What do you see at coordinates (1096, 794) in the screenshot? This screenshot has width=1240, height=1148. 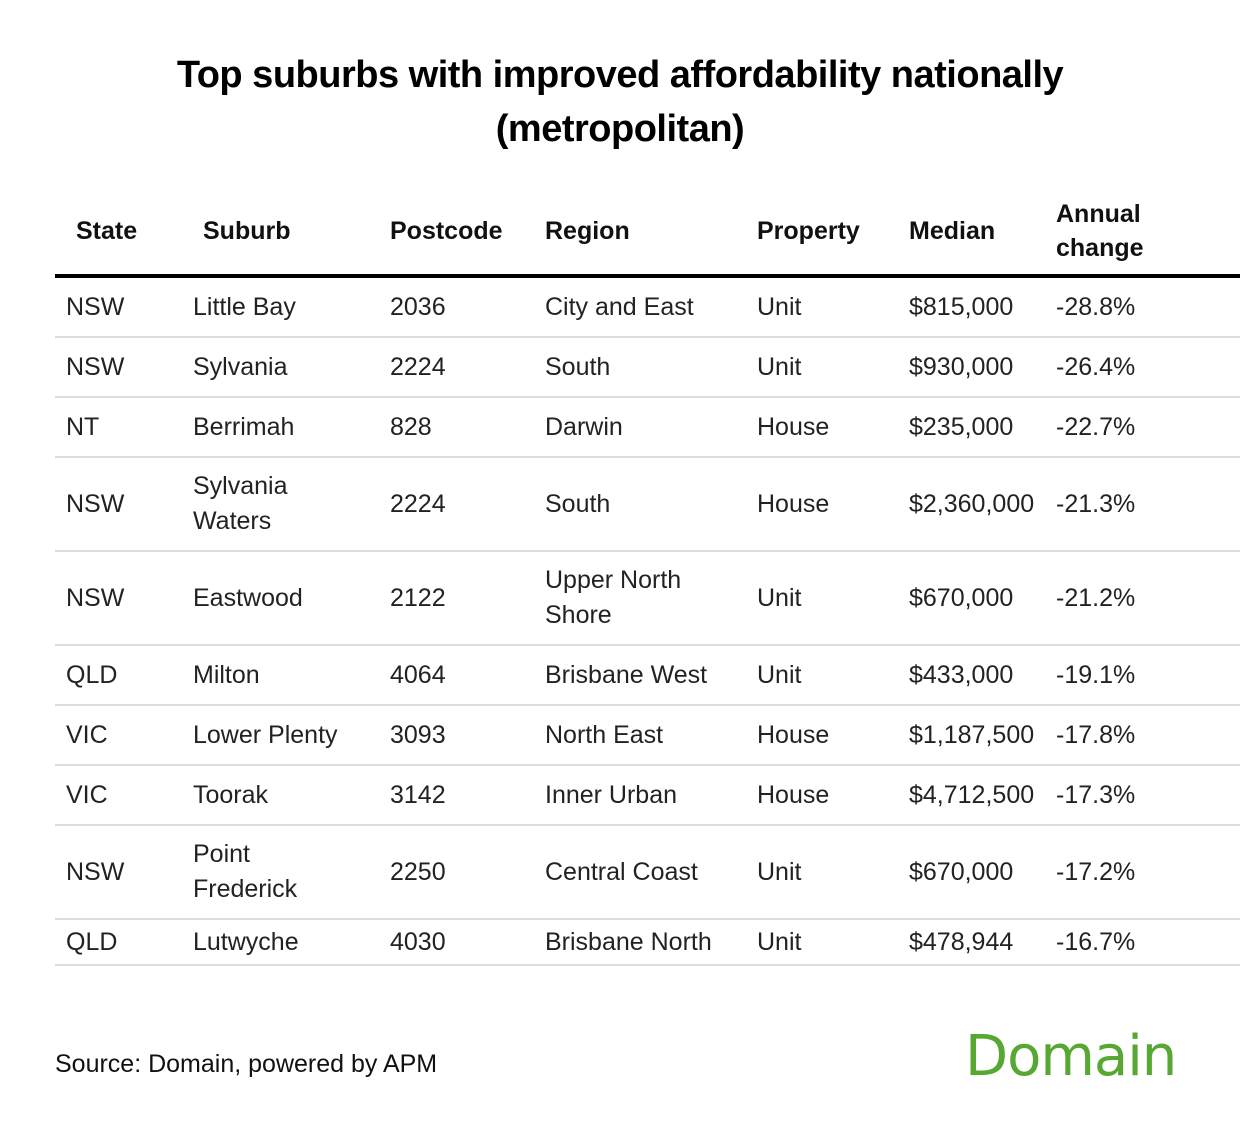 I see `cell-annual-change: -17.3%` at bounding box center [1096, 794].